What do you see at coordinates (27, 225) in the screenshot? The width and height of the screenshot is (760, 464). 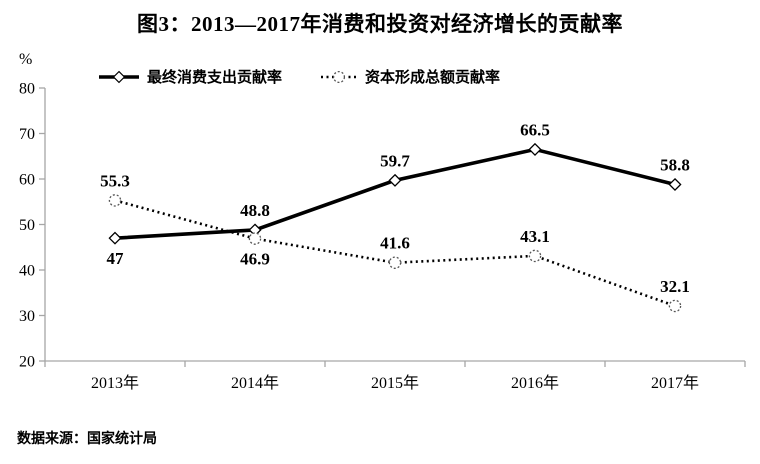 I see `y-tick-label: 50` at bounding box center [27, 225].